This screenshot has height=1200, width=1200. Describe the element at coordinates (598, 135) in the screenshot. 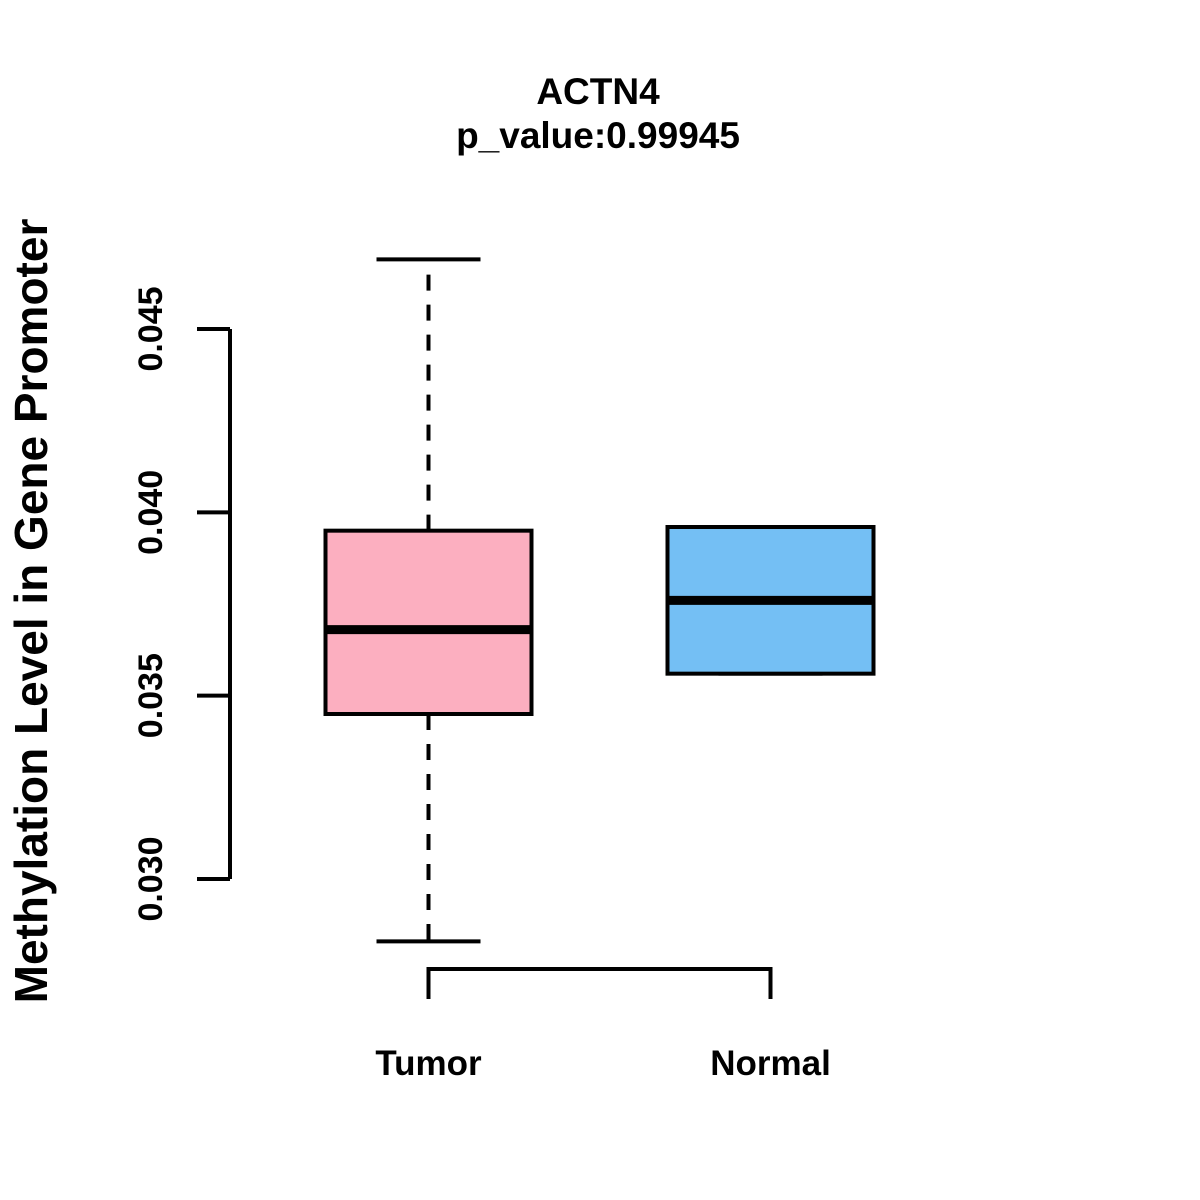

I see `chart-subtitle-pvalue: p_value:0.99945` at that location.